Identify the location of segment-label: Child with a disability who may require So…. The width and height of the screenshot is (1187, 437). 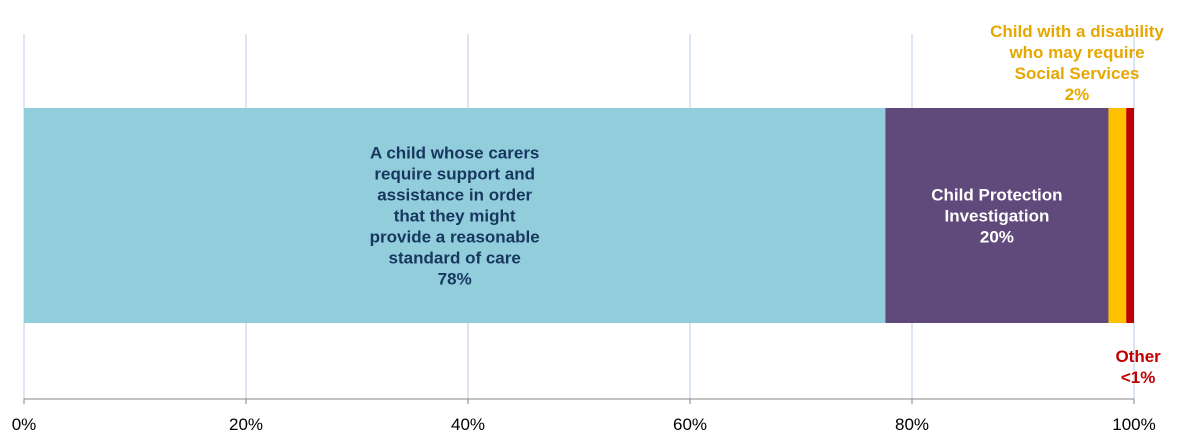
(1077, 63).